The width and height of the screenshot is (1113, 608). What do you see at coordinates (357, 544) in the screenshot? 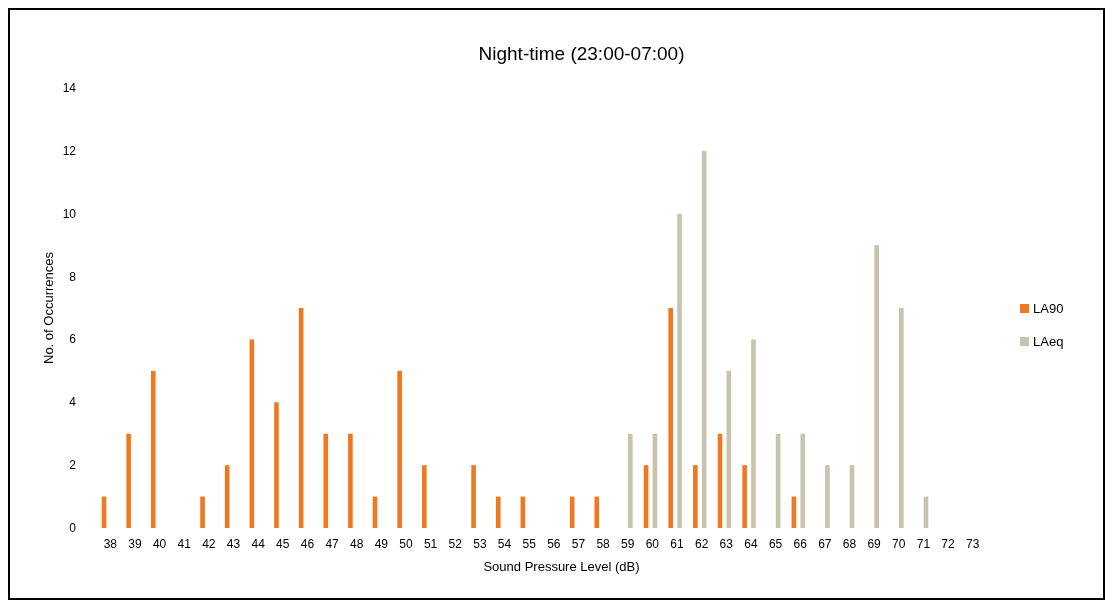
I see `x-tick-label: 48` at bounding box center [357, 544].